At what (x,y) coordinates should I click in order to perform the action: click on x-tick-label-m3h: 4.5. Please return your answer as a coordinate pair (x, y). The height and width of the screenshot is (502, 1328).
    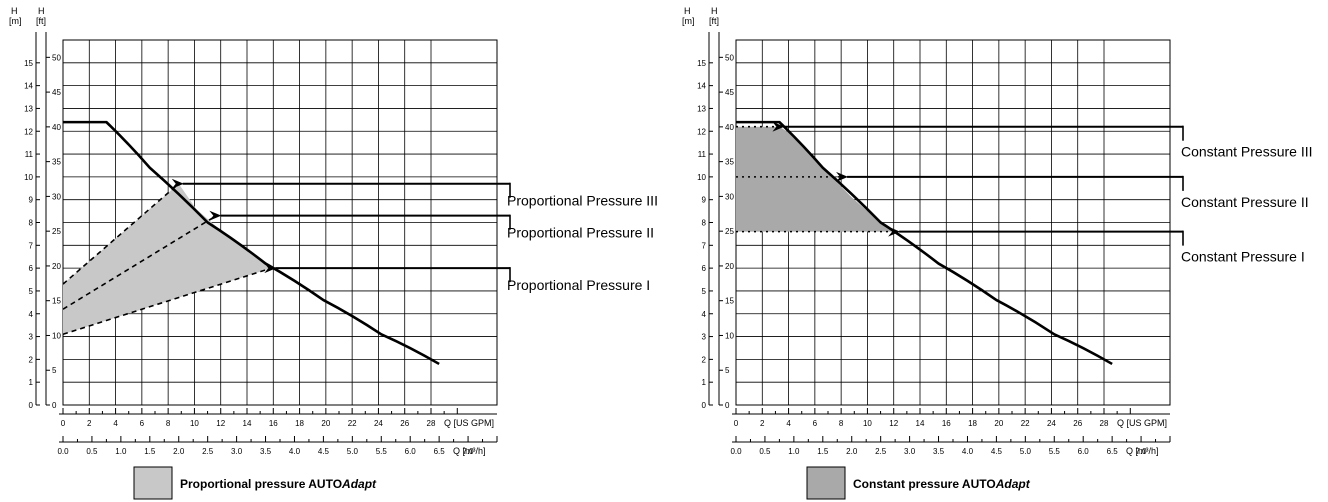
    Looking at the image, I should click on (324, 451).